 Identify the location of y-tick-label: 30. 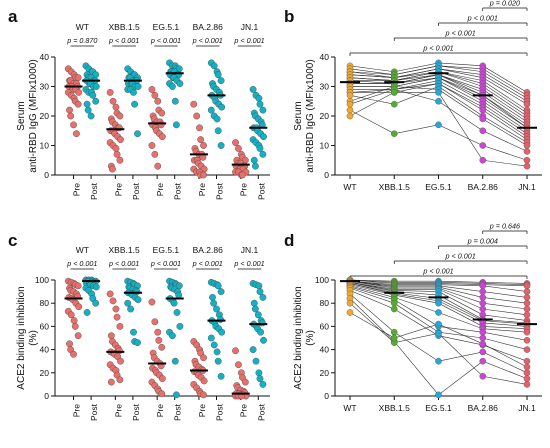
(325, 87).